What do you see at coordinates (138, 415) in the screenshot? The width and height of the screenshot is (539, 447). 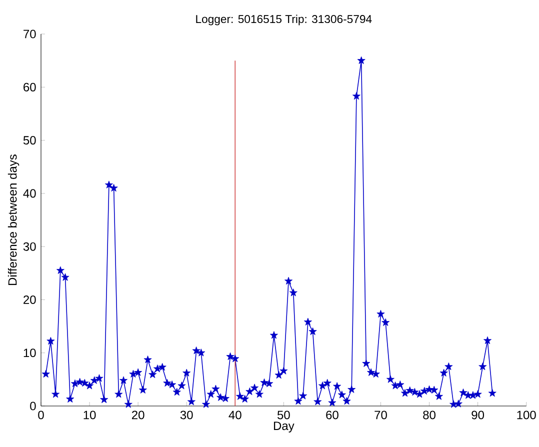 I see `x-tick-label: 20` at bounding box center [138, 415].